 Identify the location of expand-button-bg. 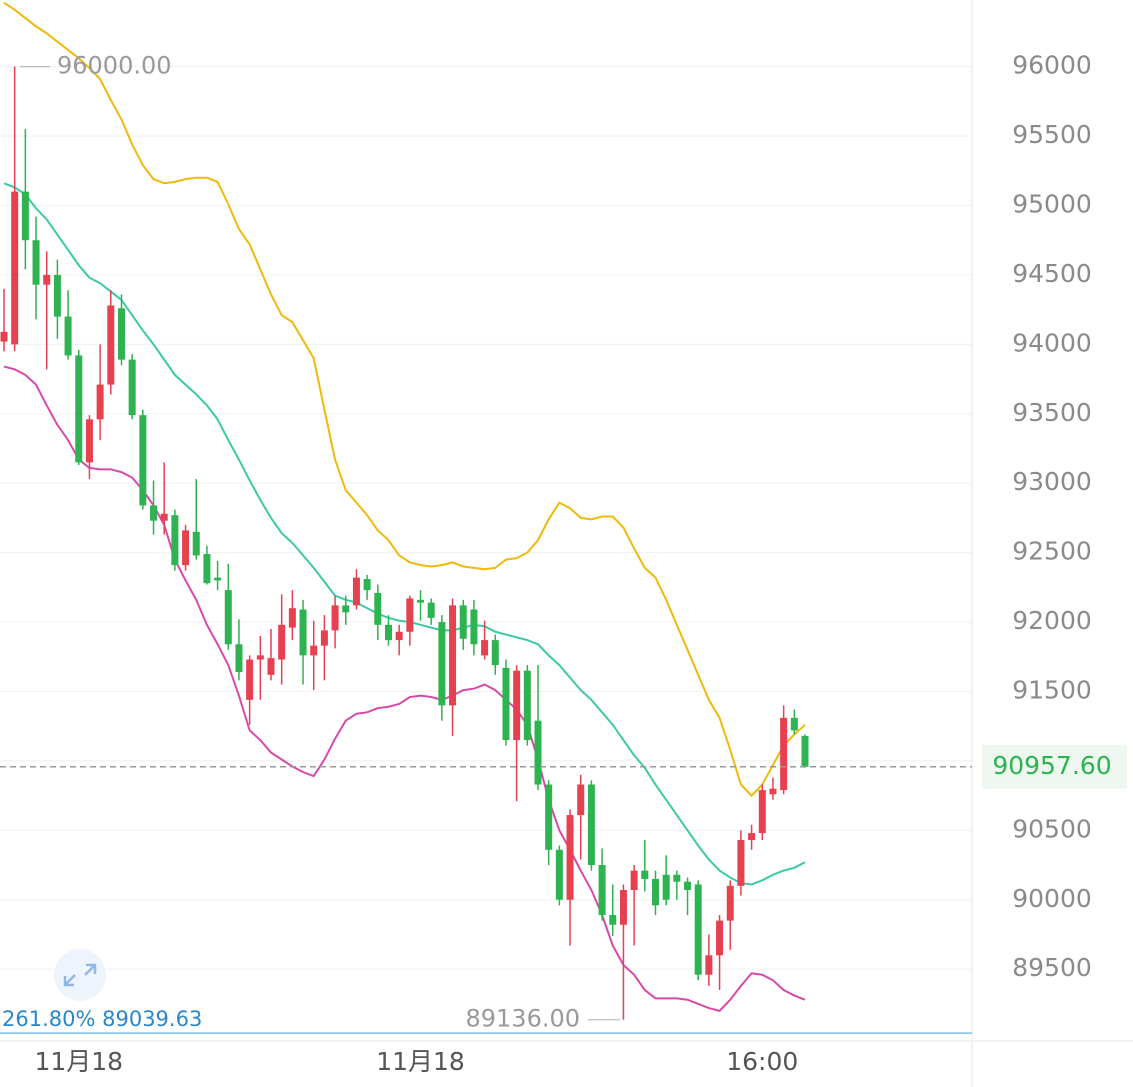
(80, 975).